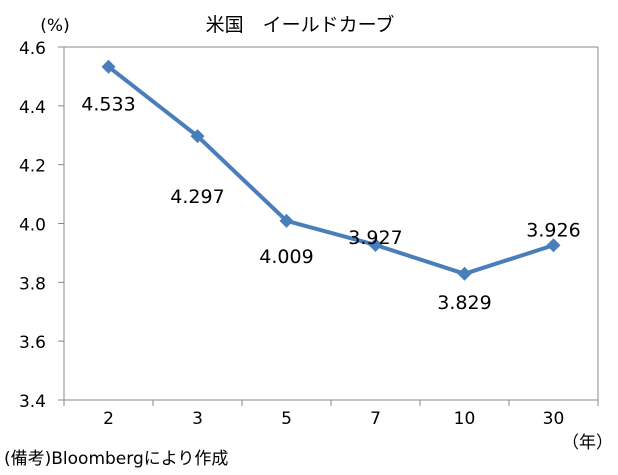 Image resolution: width=618 pixels, height=475 pixels. Describe the element at coordinates (32, 167) in the screenshot. I see `y-tick-label: 4.2` at that location.